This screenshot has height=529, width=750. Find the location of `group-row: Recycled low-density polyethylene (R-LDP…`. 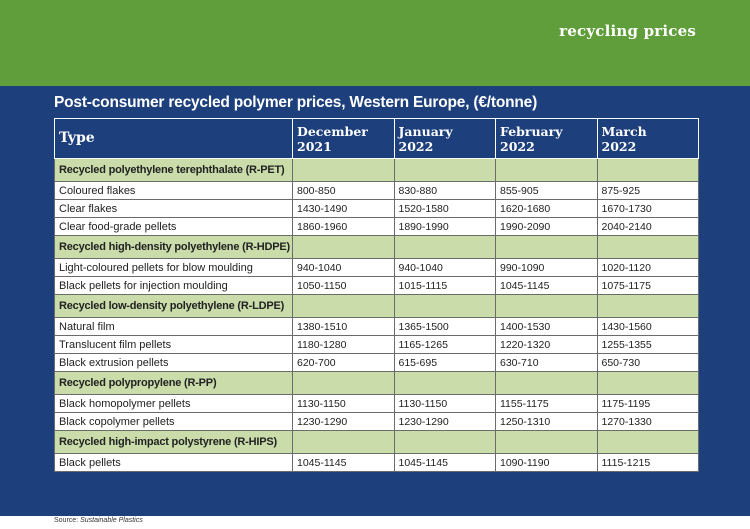

group-row: Recycled low-density polyethylene (R-LDP… is located at coordinates (376, 306).